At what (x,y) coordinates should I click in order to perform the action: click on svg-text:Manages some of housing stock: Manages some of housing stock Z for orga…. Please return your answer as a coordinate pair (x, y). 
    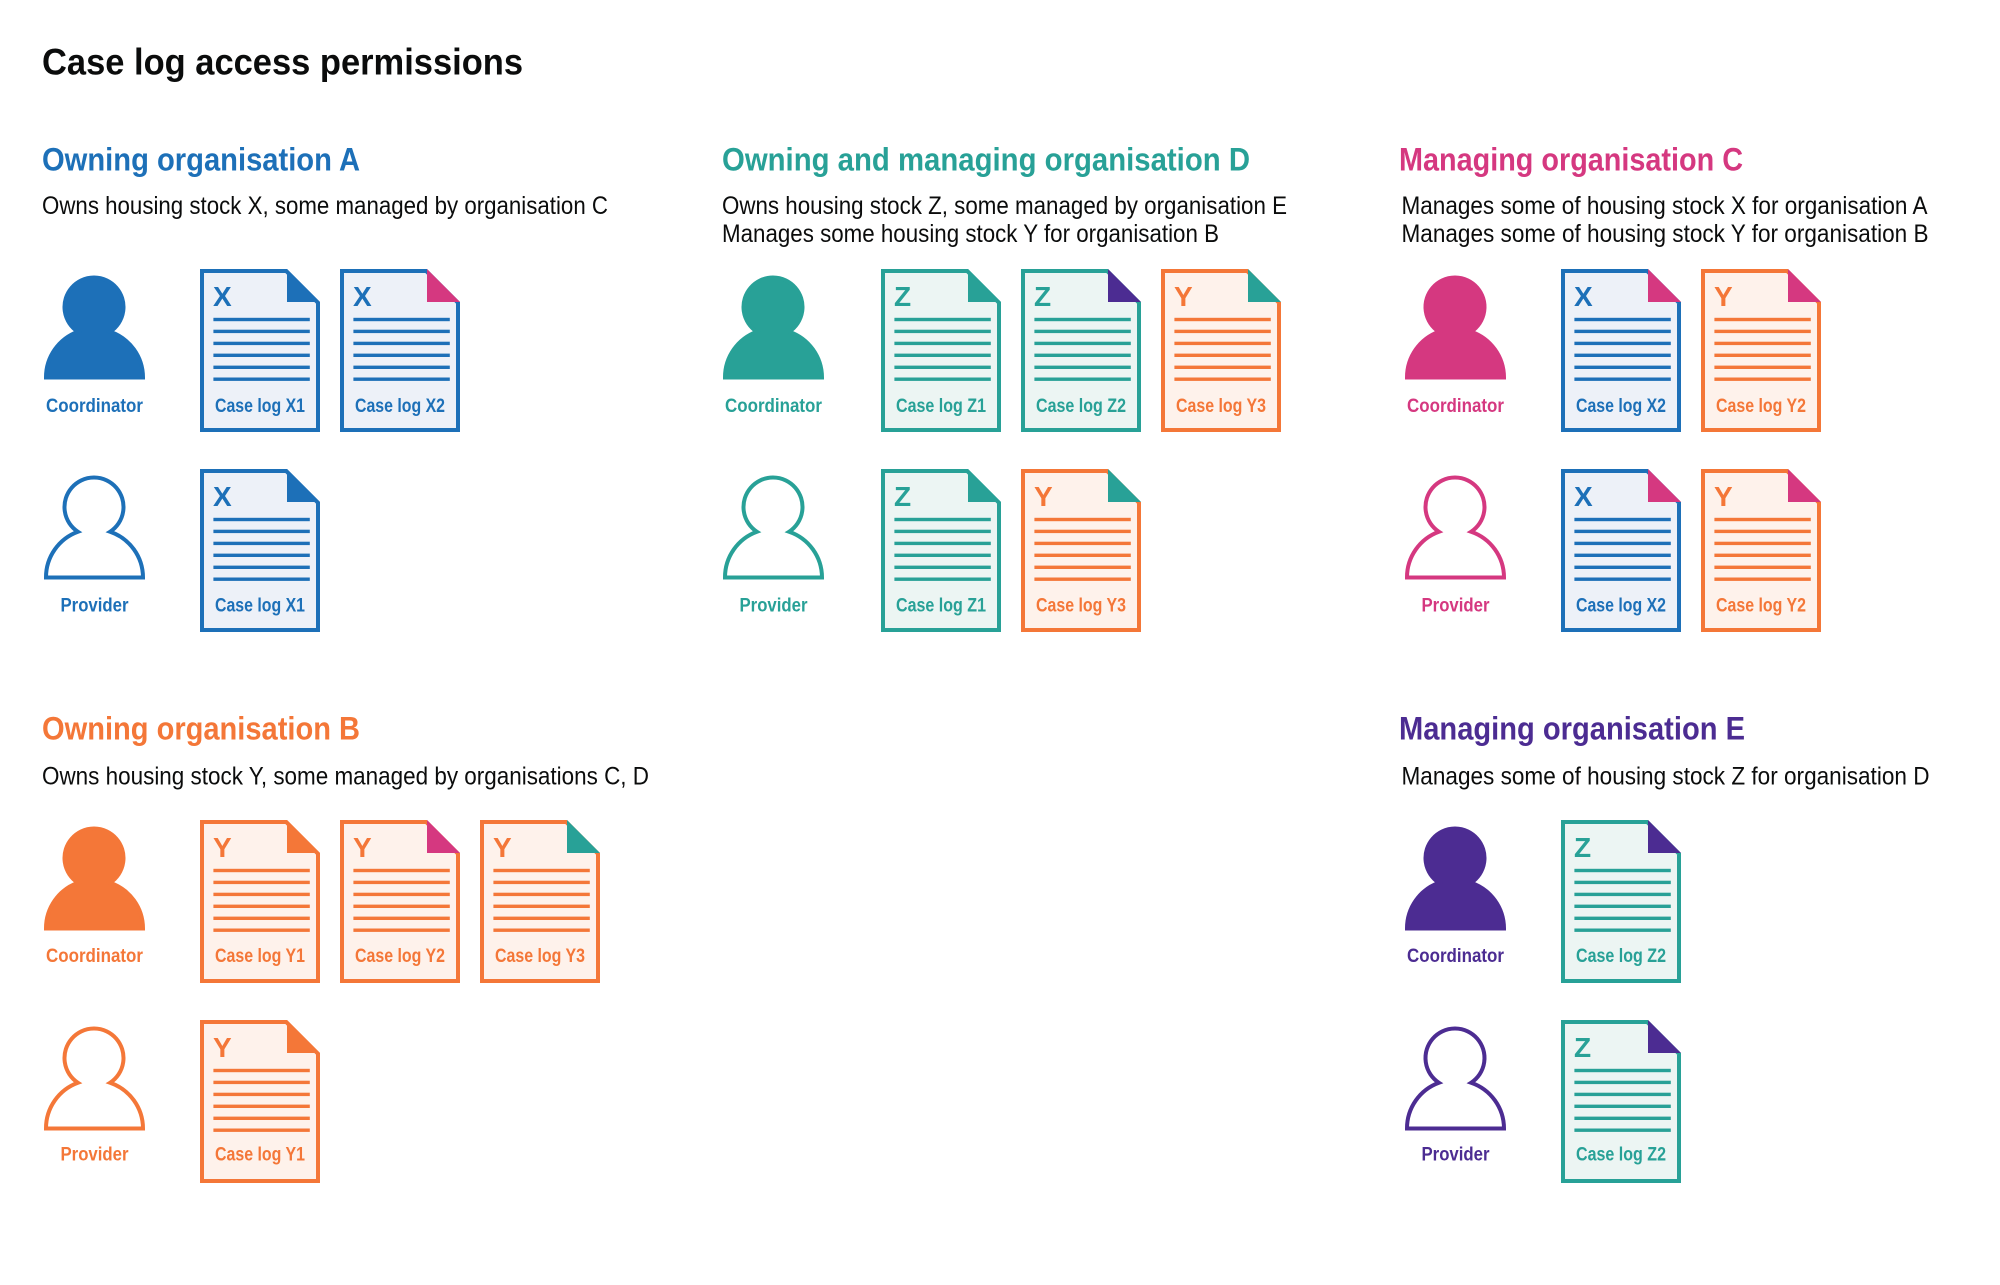
    Looking at the image, I should click on (1666, 776).